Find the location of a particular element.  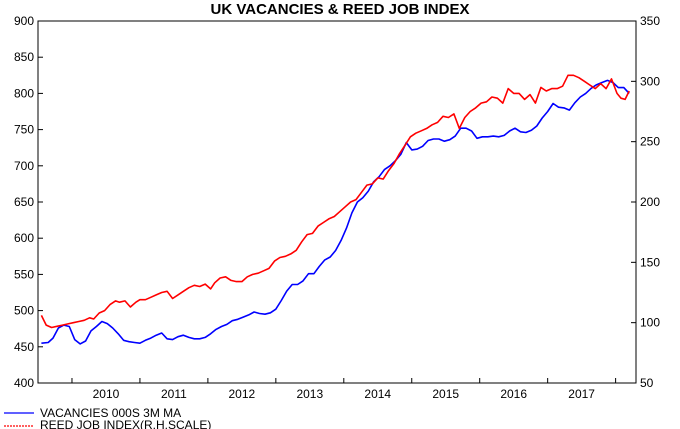

right-tick-label: 350 is located at coordinates (650, 21).